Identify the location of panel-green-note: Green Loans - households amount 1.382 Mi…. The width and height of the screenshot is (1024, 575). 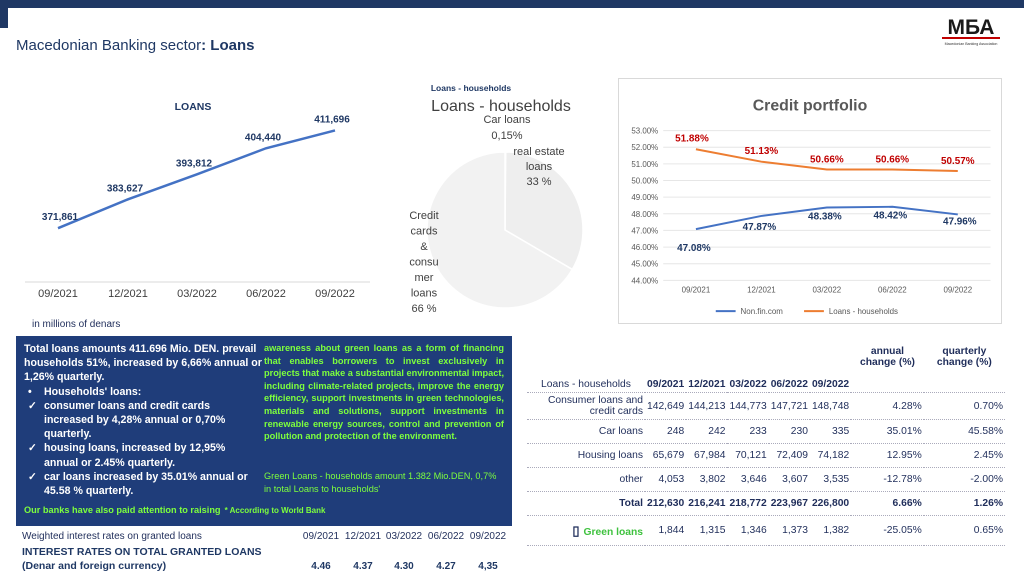
(380, 482).